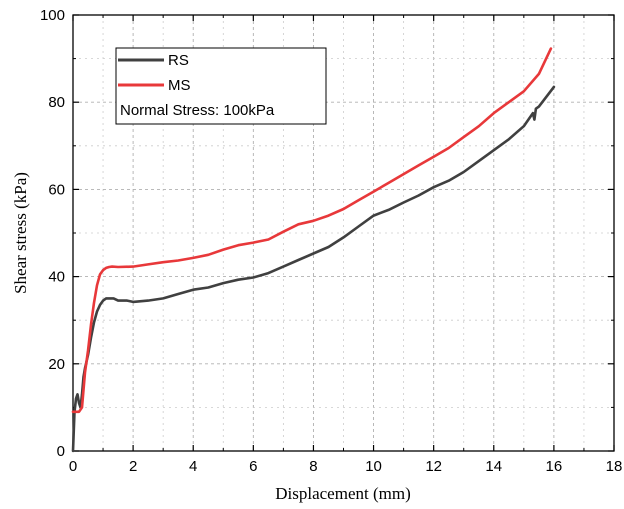 This screenshot has width=624, height=509. I want to click on y-tick-labels: 0 20 40 60 80 100, so click(52, 233).